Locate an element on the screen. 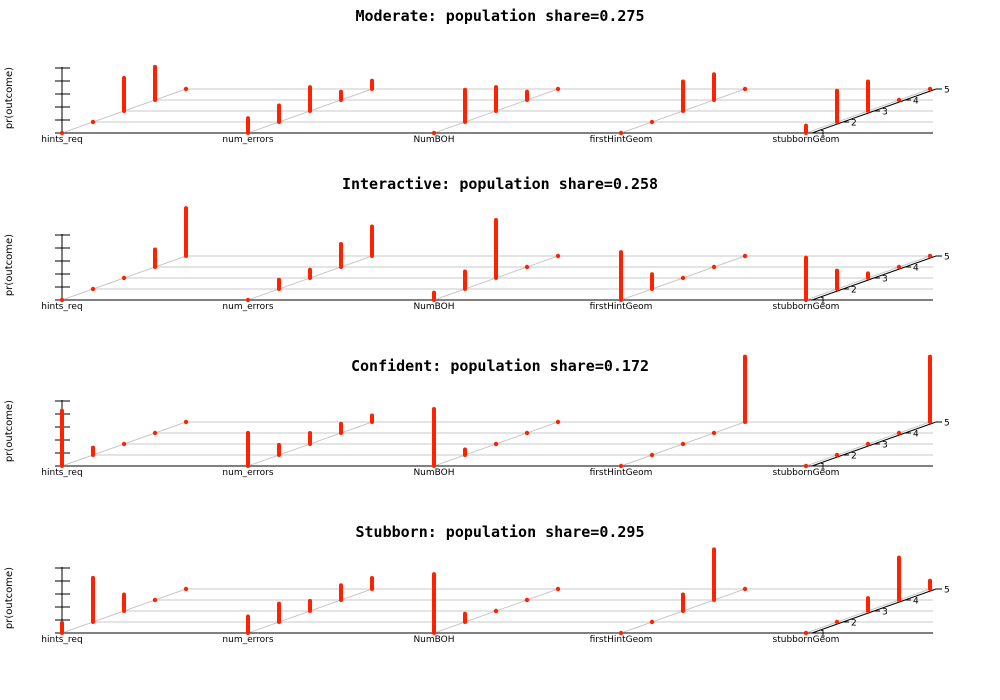  panel-title: Moderate: population share=0.275 is located at coordinates (500, 16).